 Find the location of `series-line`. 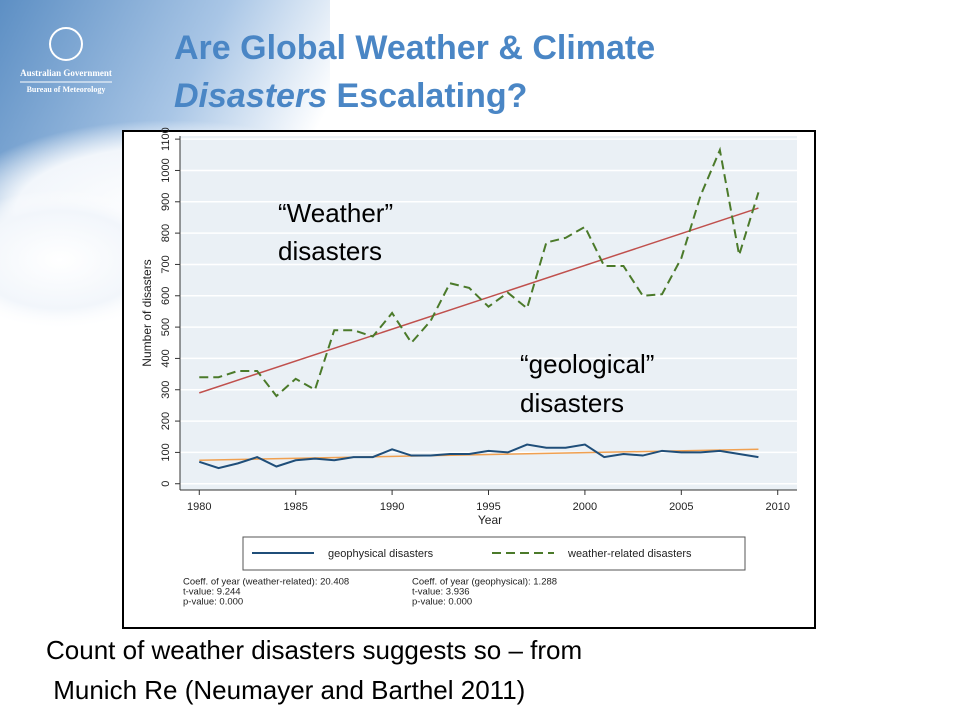

series-line is located at coordinates (478, 456).